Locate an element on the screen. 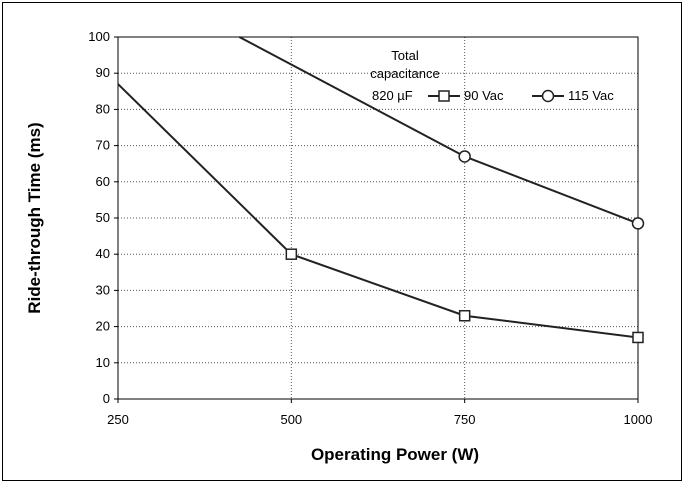 The width and height of the screenshot is (686, 485). legend-items: 90 Vac 115 Vac is located at coordinates (521, 95).